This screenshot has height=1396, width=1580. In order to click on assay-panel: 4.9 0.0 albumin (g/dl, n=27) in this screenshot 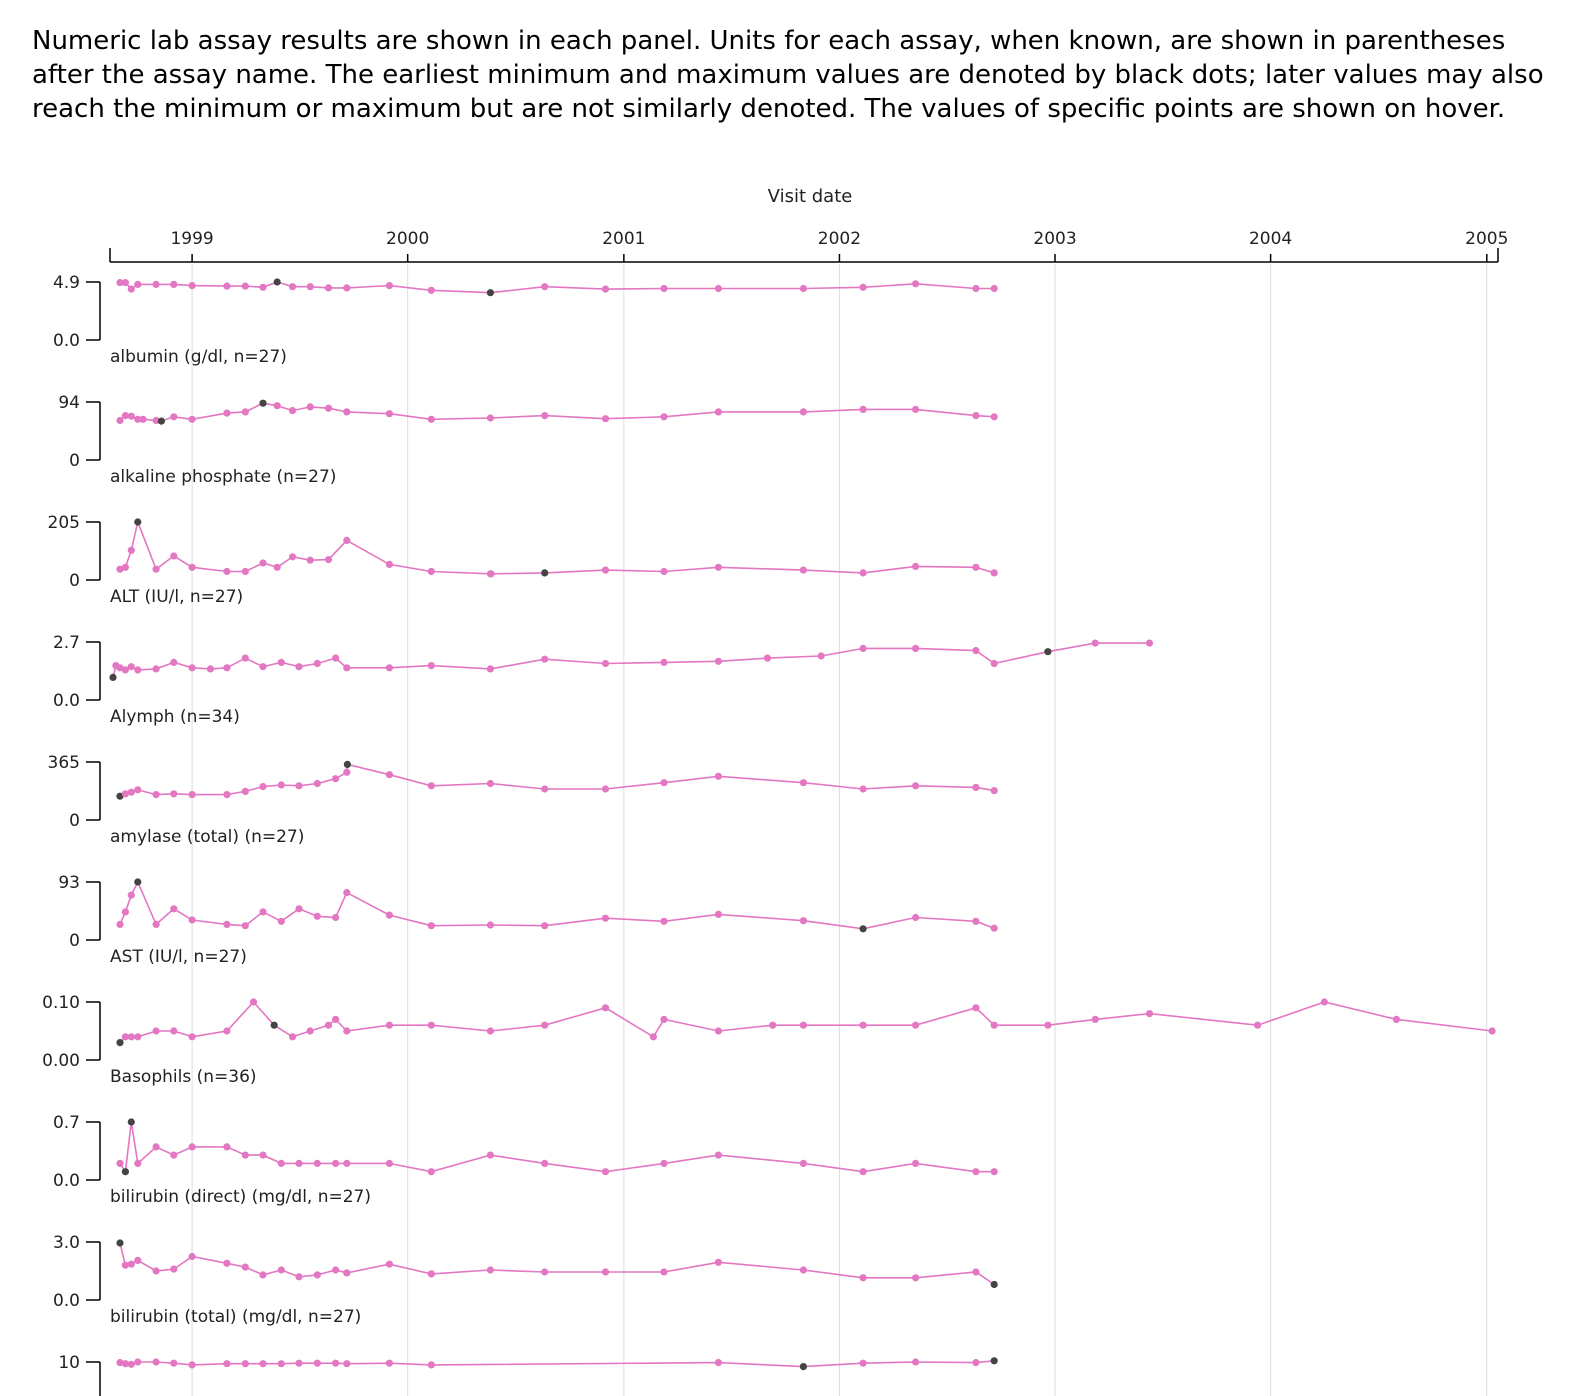, I will do `click(525, 320)`.